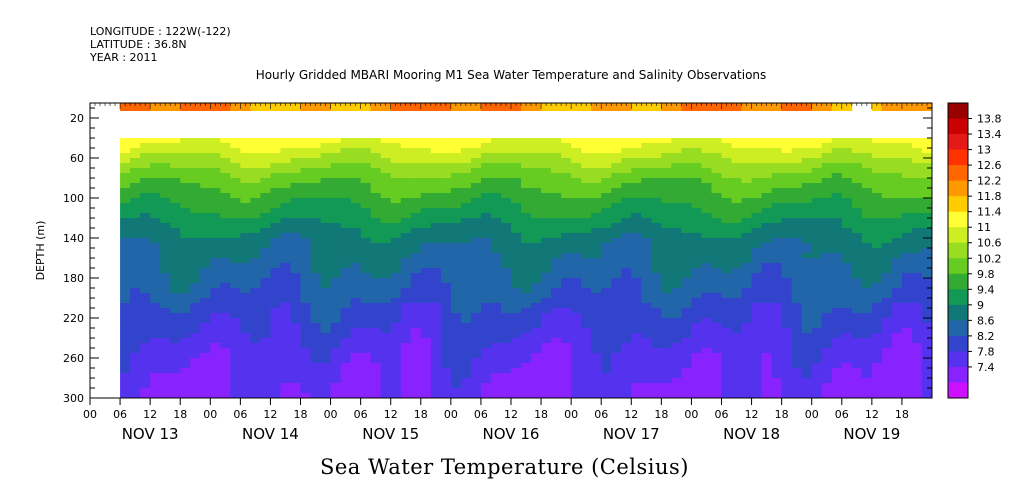  What do you see at coordinates (837, 107) in the screenshot?
I see `surface-band-cell` at bounding box center [837, 107].